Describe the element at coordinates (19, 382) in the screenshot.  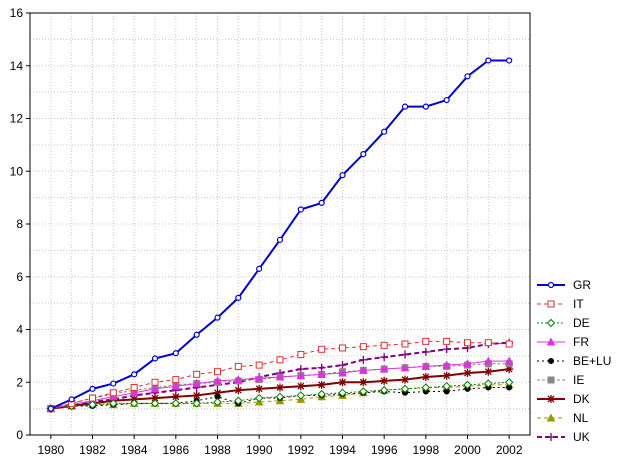
I see `y-tick-label: 2` at that location.